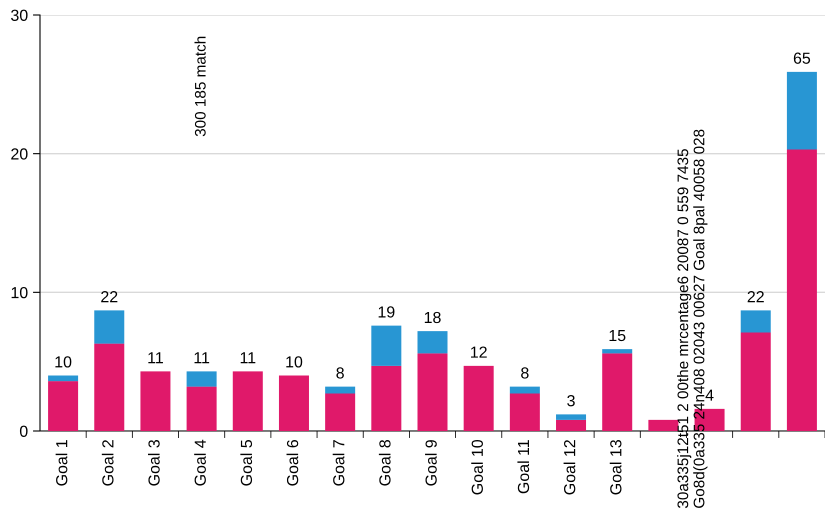 This screenshot has width=825, height=514. I want to click on y-tick-label: 20, so click(19, 154).